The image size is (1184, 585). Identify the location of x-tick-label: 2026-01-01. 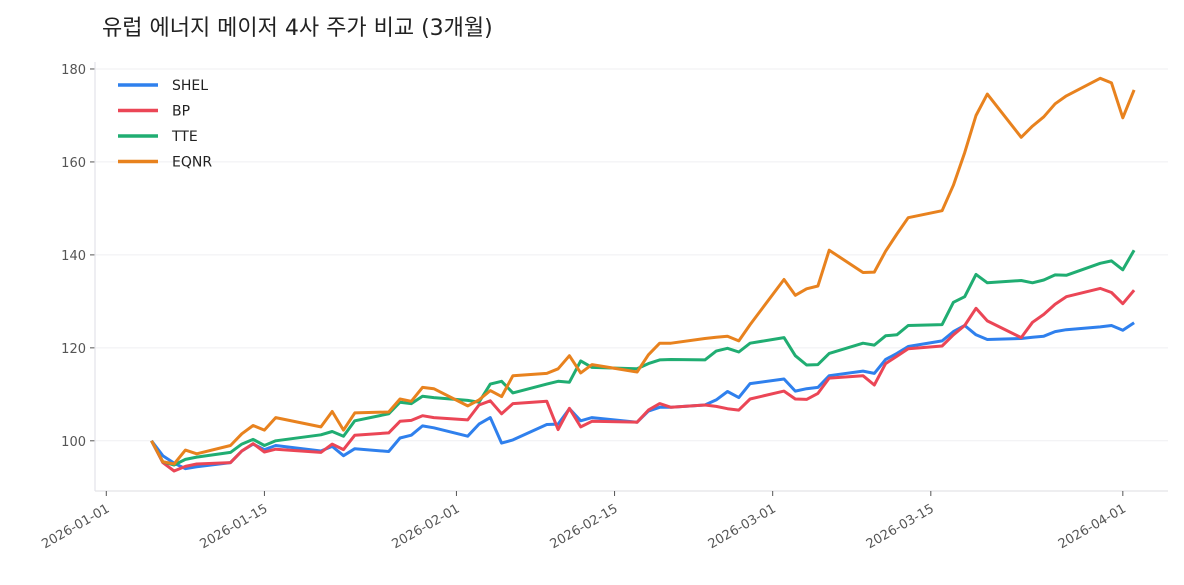
(75, 526).